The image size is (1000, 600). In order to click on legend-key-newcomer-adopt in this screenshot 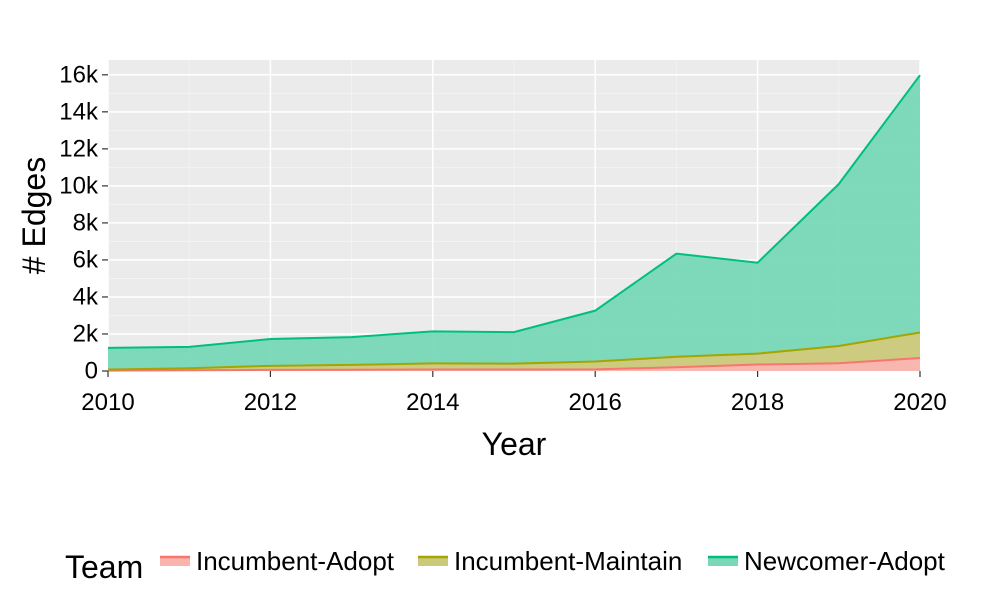, I will do `click(723, 561)`.